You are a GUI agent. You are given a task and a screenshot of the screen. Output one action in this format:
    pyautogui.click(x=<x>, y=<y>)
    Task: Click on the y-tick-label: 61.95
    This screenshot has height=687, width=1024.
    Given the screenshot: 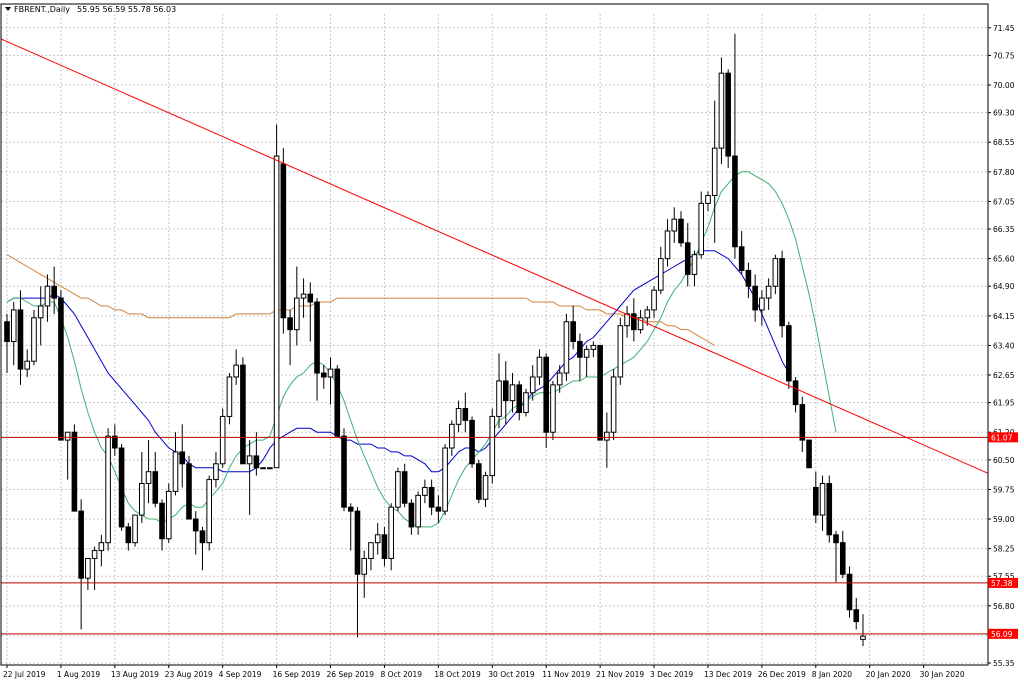 What is the action you would take?
    pyautogui.click(x=1004, y=403)
    